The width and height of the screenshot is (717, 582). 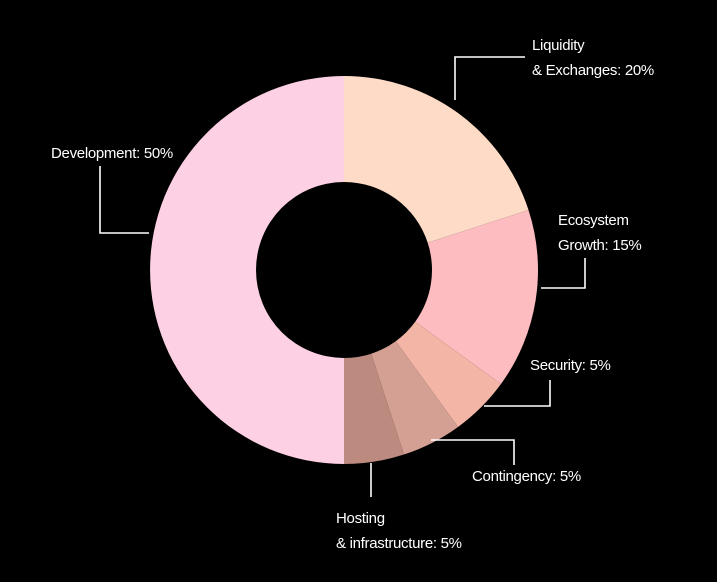 I want to click on slice-label: Hosting, so click(x=360, y=518).